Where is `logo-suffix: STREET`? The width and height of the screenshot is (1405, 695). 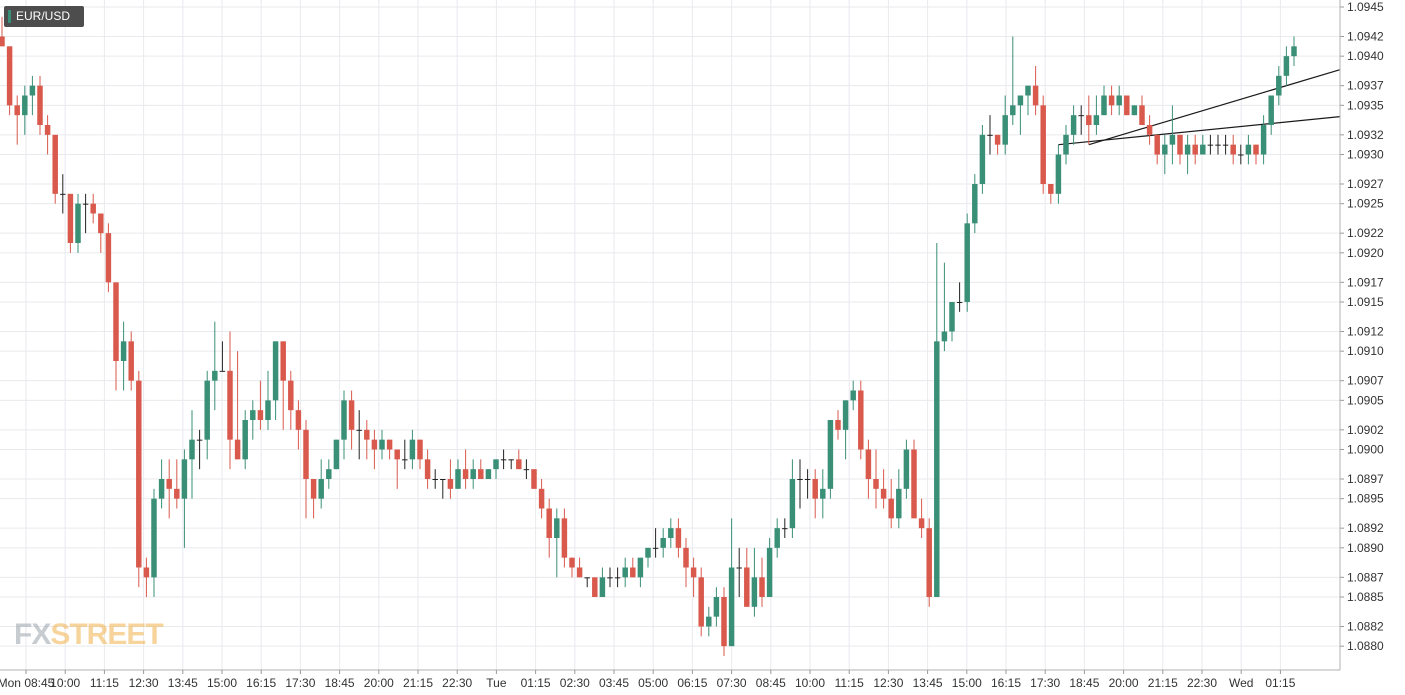
logo-suffix: STREET is located at coordinates (106, 634).